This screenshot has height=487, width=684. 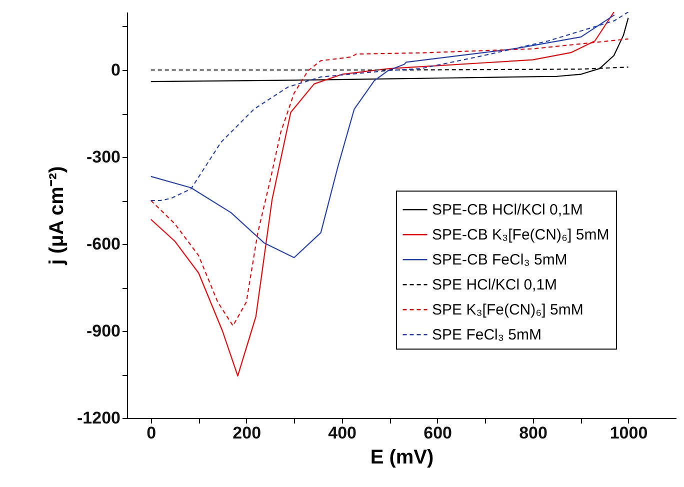 I want to click on x-tick-label: 200, so click(x=247, y=433).